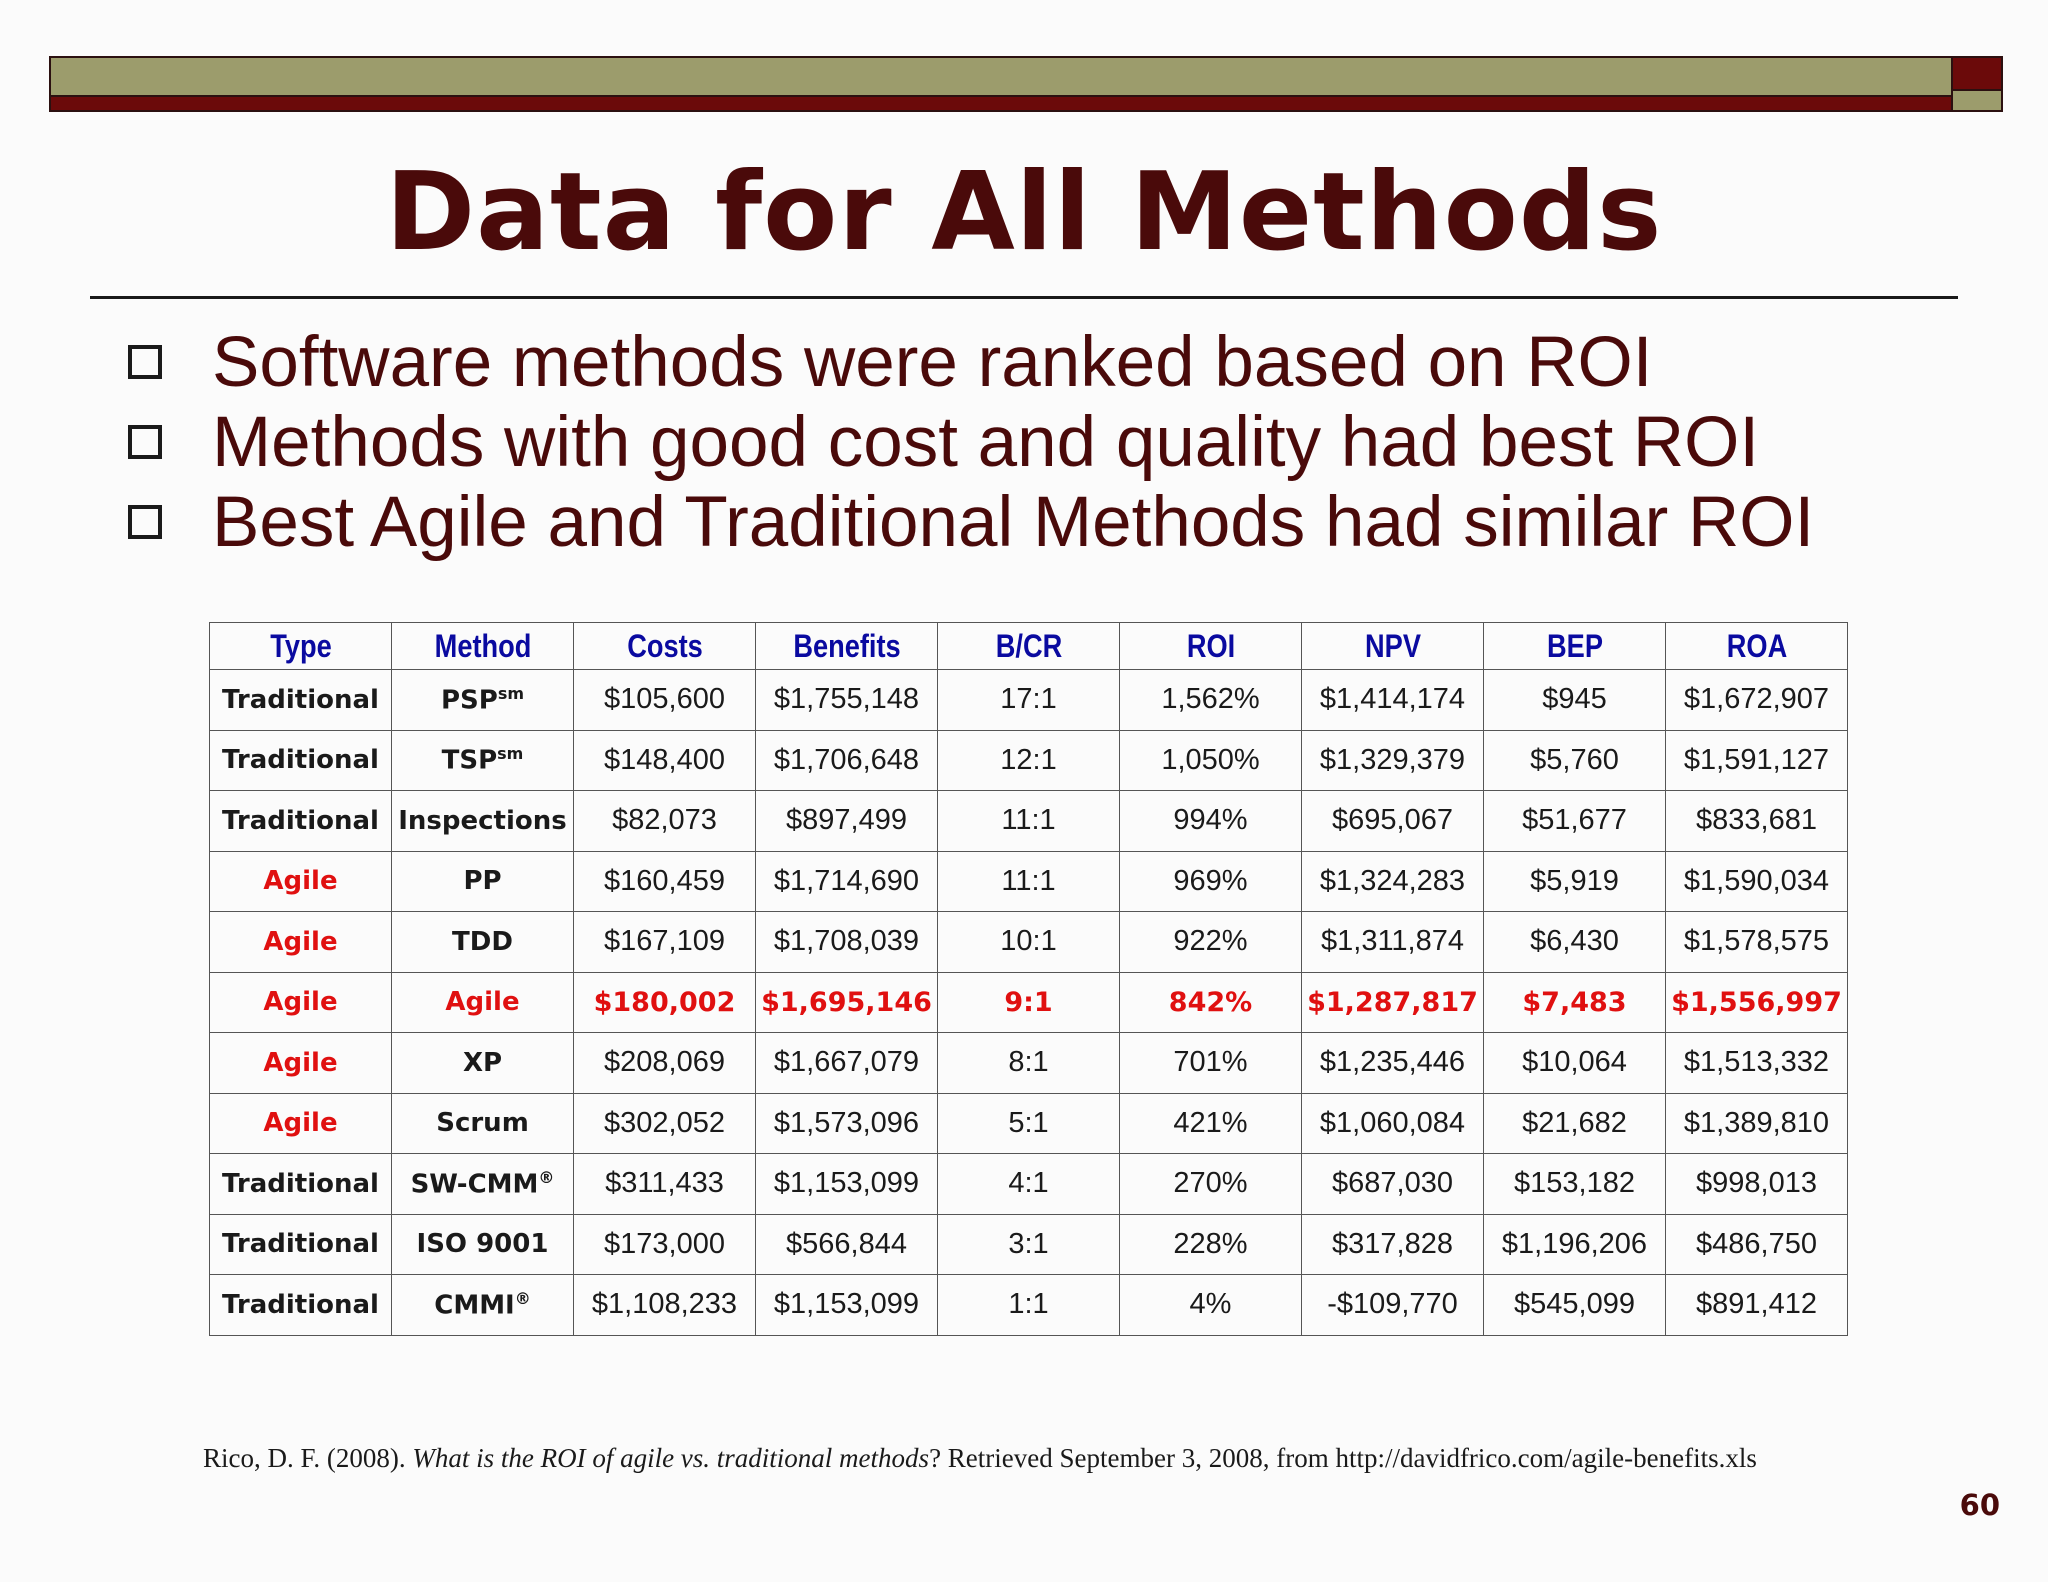 This screenshot has height=1582, width=2048. Describe the element at coordinates (474, 1184) in the screenshot. I see `method-name: SW-CMM` at that location.